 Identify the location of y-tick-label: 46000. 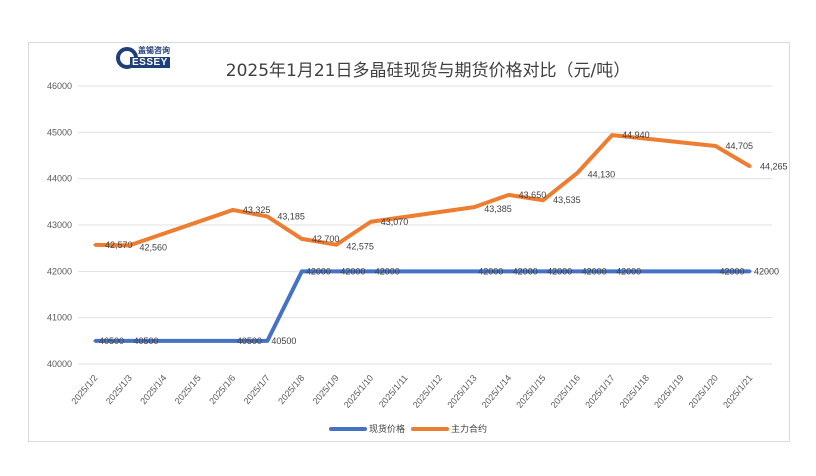
(59, 86).